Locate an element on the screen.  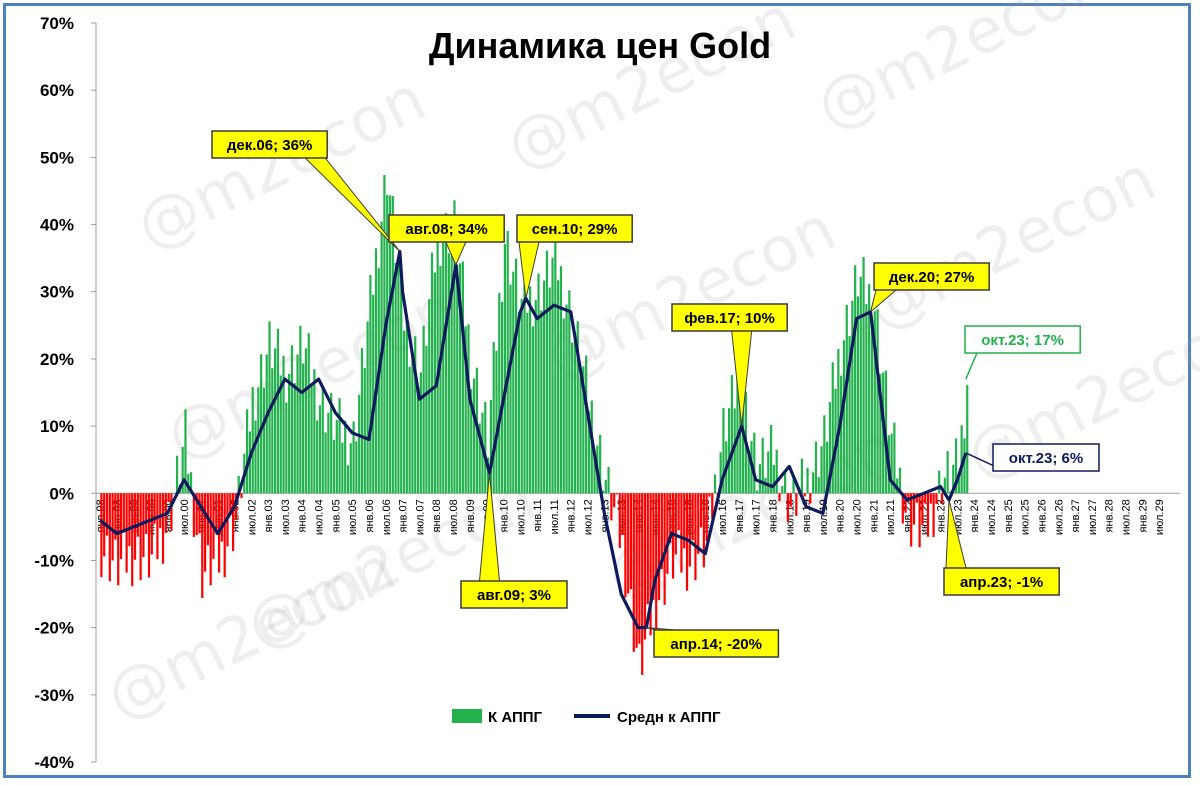
callout-label: апр.14; -20% is located at coordinates (716, 644).